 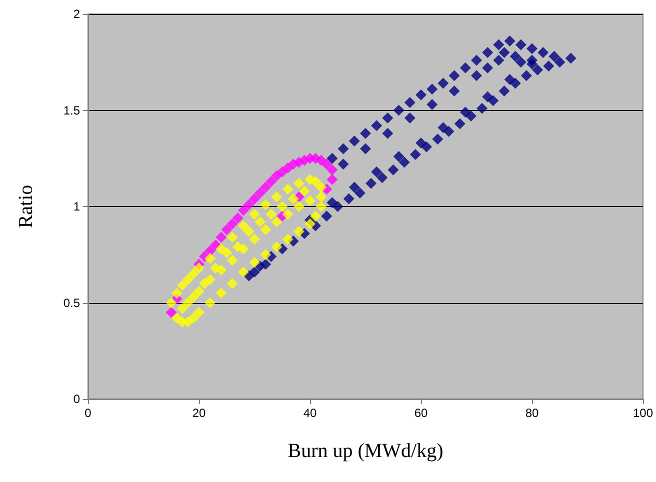 I want to click on x-tick-label: 0, so click(x=88, y=413).